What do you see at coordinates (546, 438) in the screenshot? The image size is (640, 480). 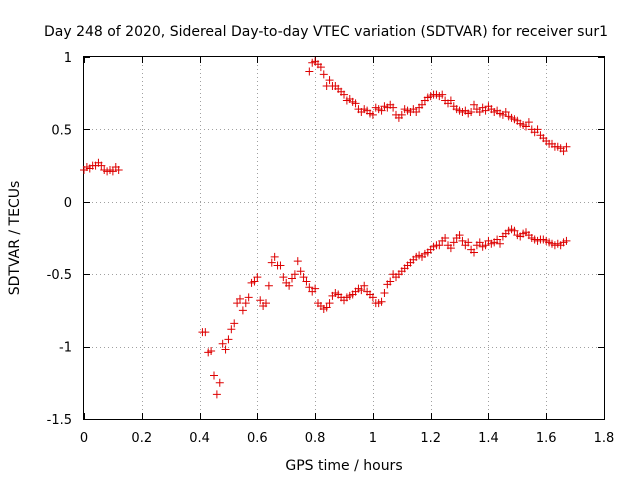 I see `x-tick-label: 1.6` at bounding box center [546, 438].